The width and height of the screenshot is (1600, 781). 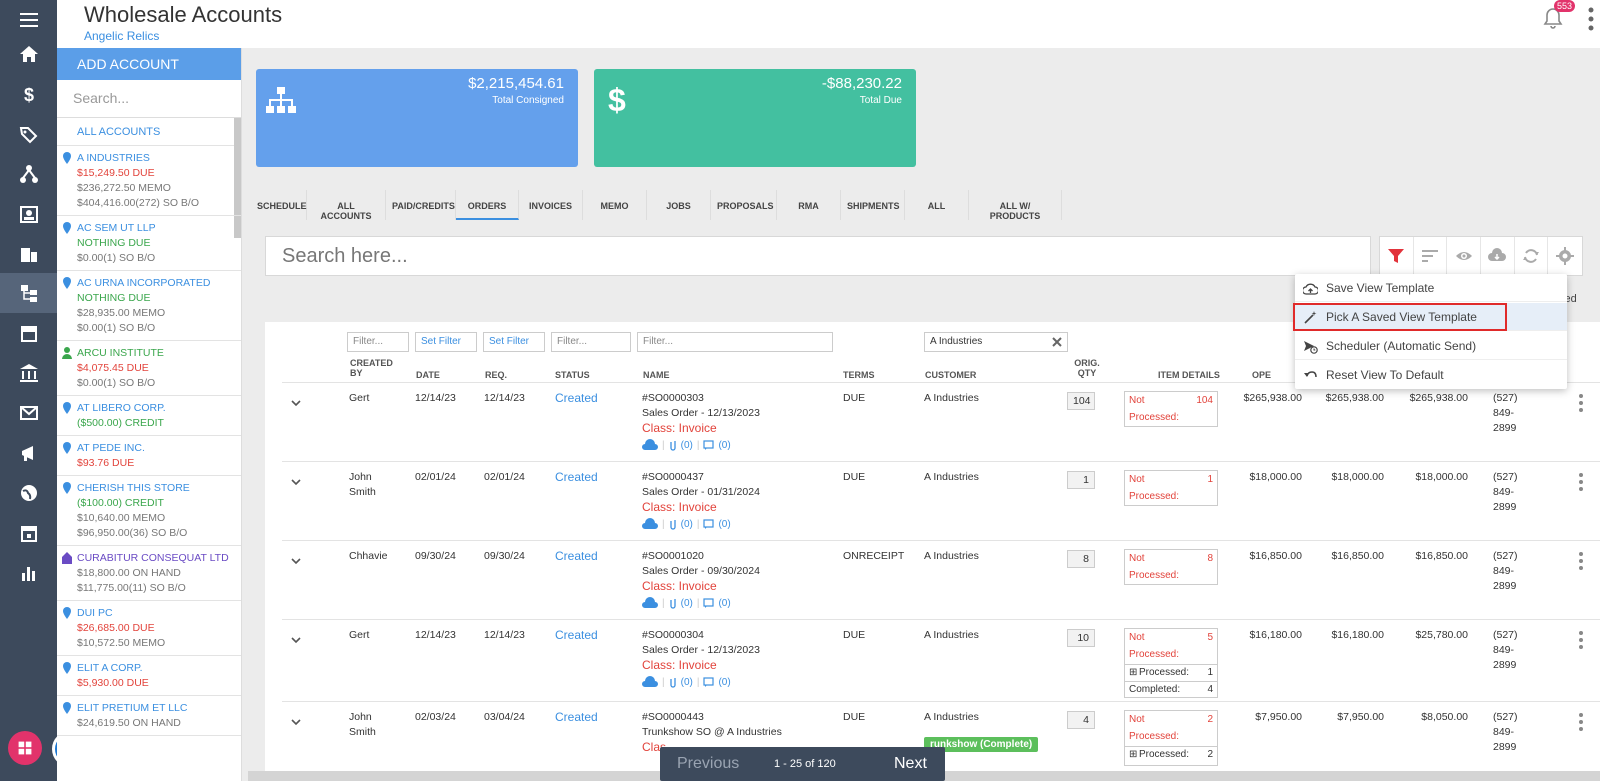 I want to click on all-accounts-link: ALL ACCOUNTS, so click(x=149, y=132).